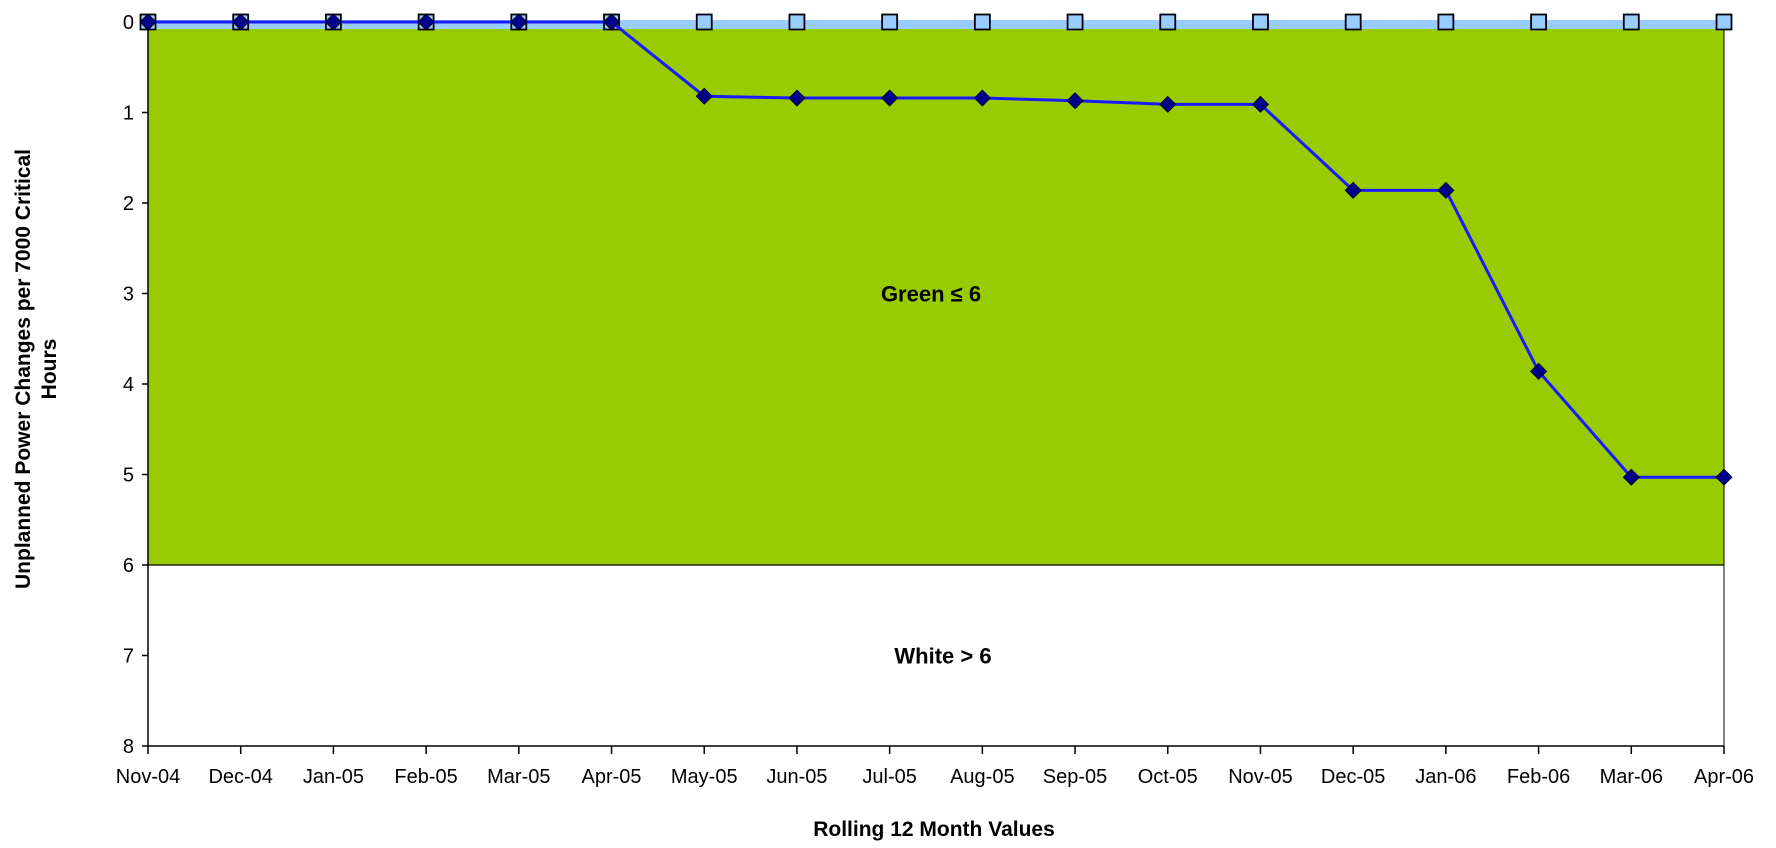 This screenshot has width=1776, height=848. Describe the element at coordinates (518, 777) in the screenshot. I see `x-tick-label: Mar-05` at that location.